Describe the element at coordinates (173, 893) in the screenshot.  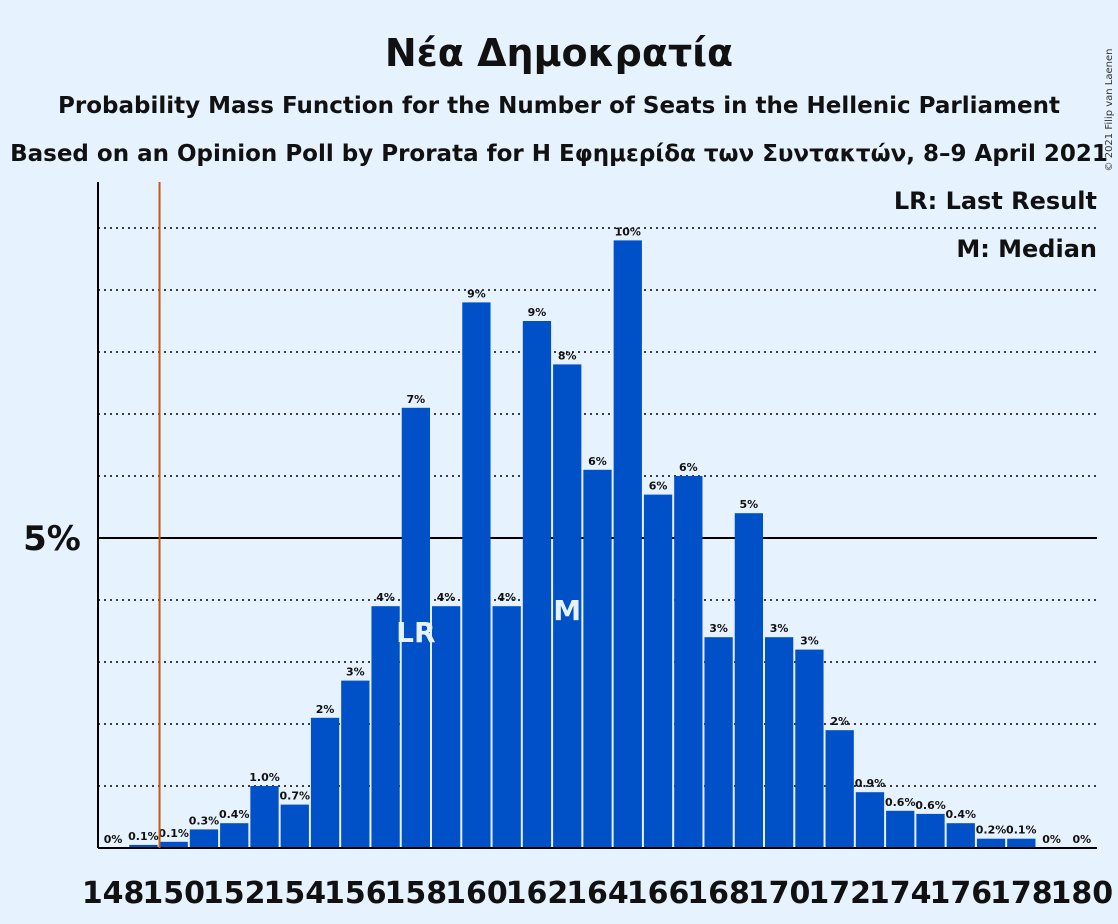
I see `x-tick-150: 150` at that location.